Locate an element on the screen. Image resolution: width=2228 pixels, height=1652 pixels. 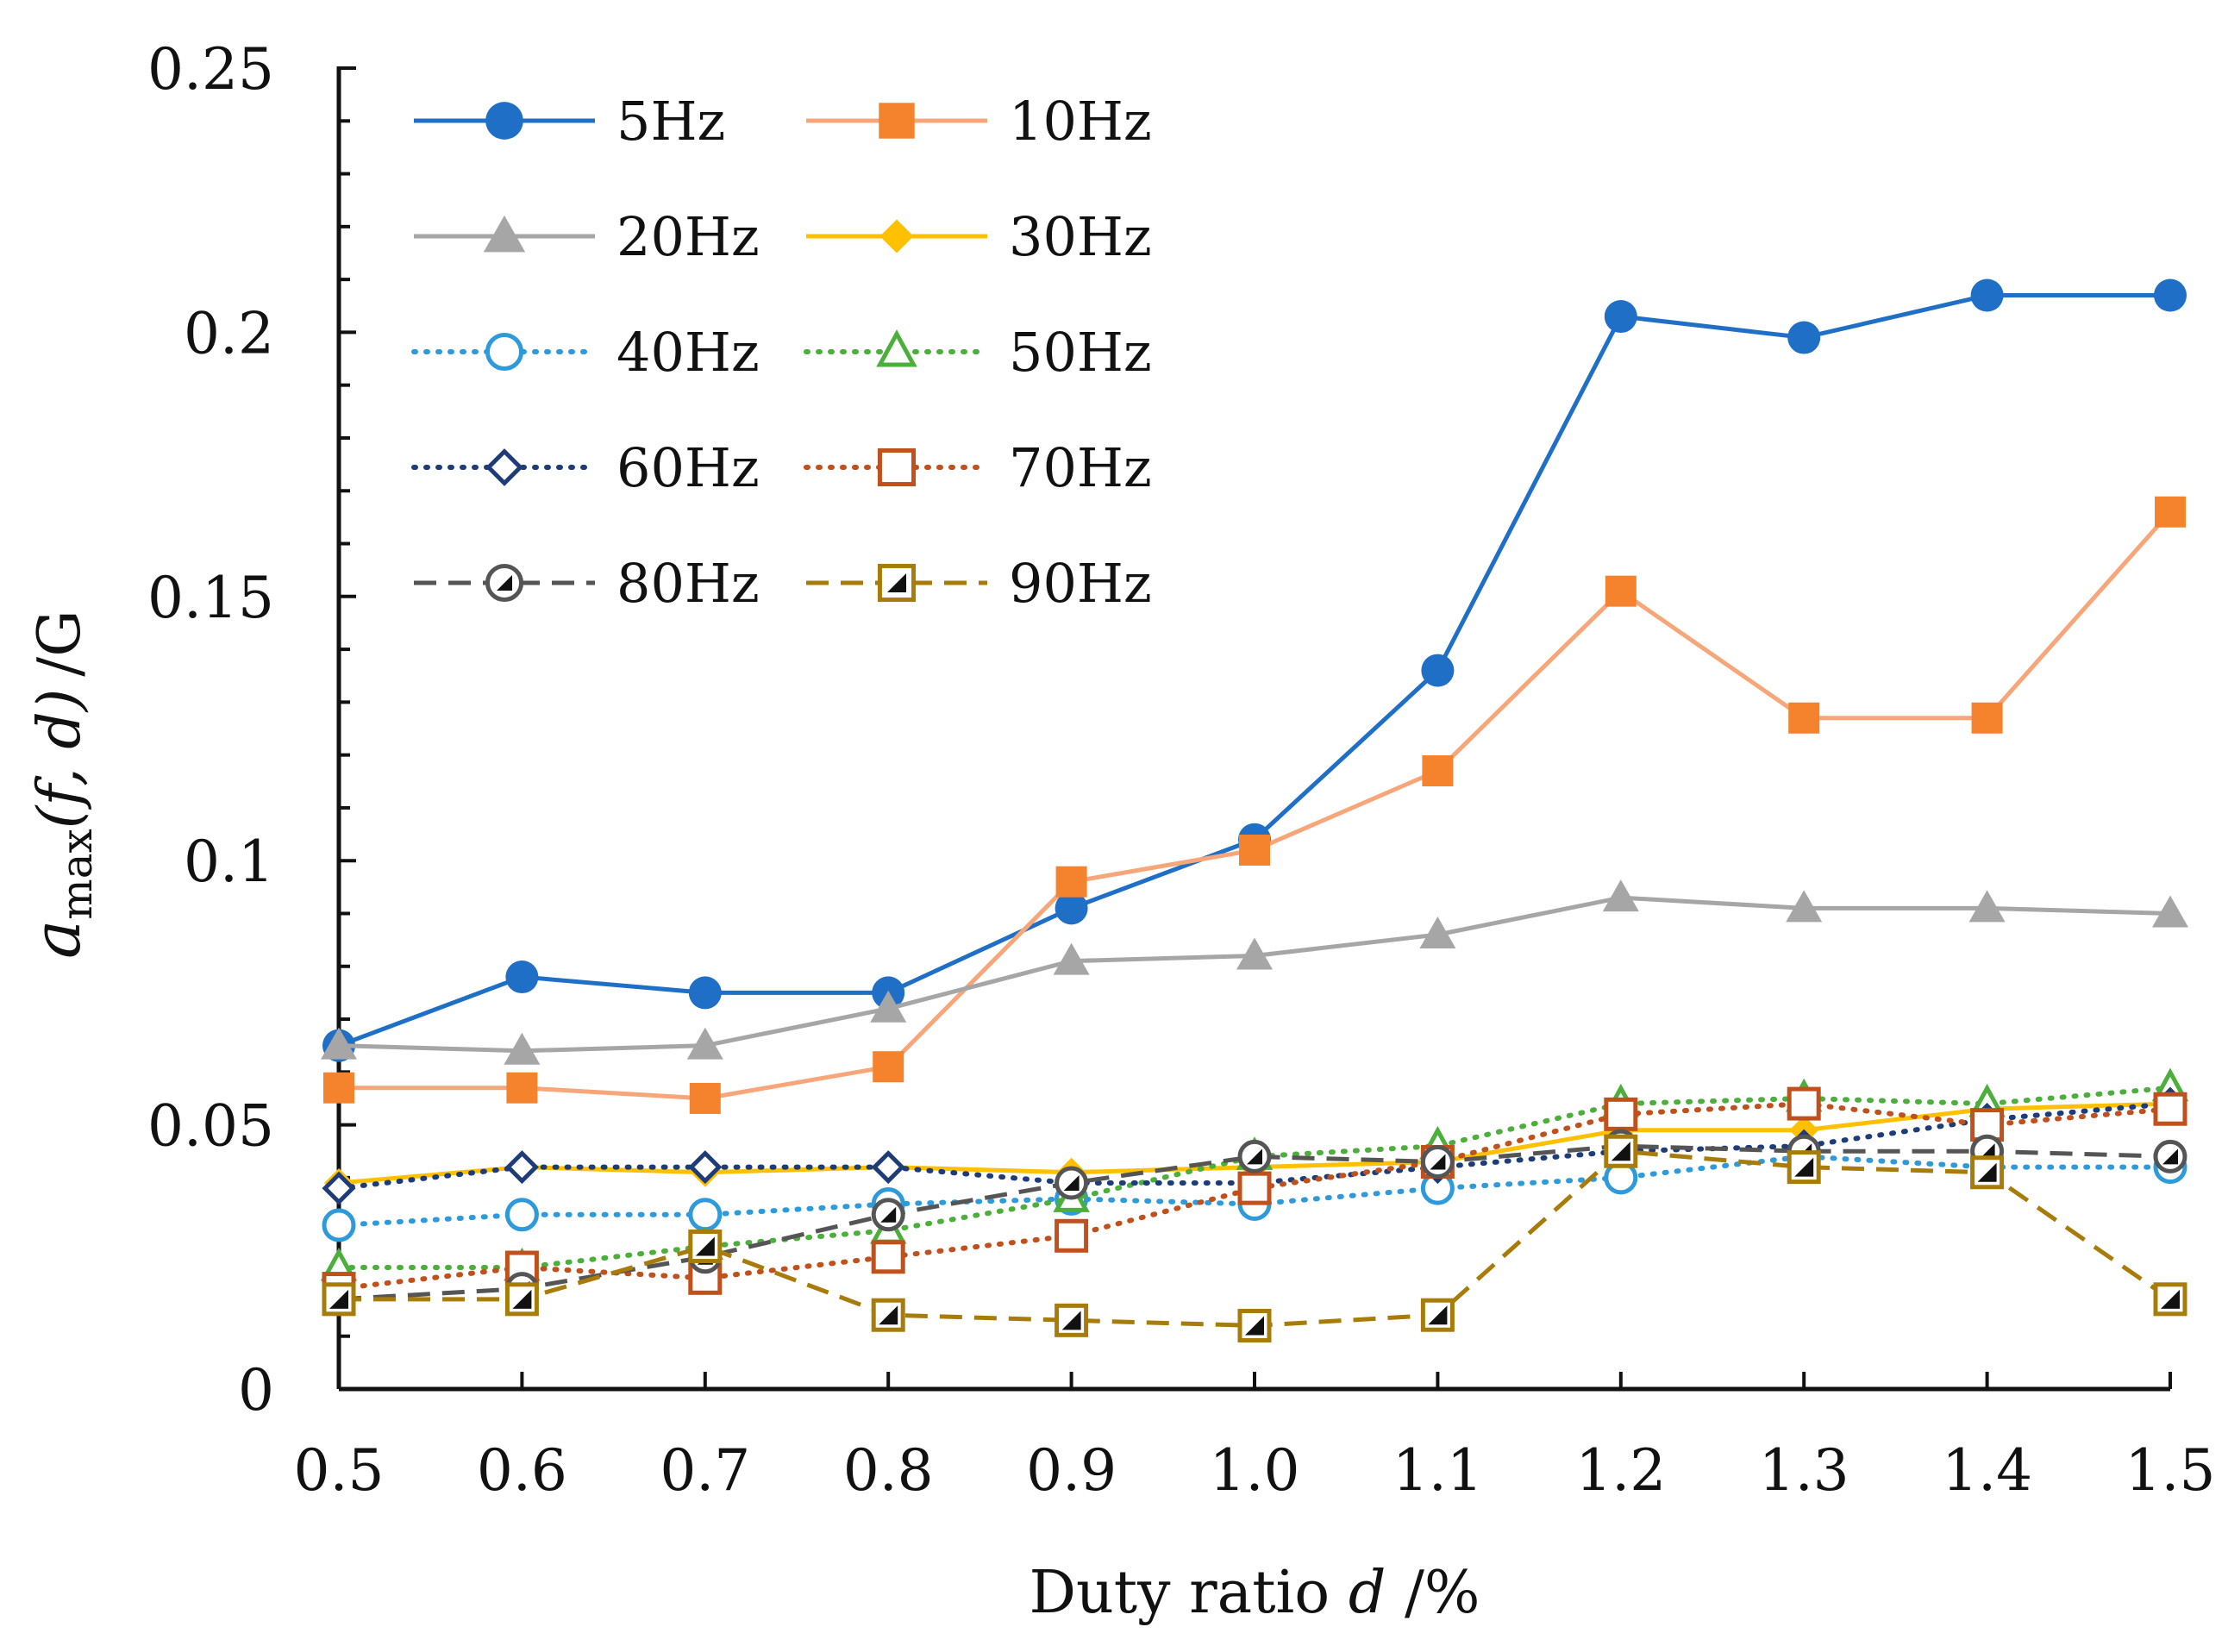
series-90hz is located at coordinates (1254, 1238).